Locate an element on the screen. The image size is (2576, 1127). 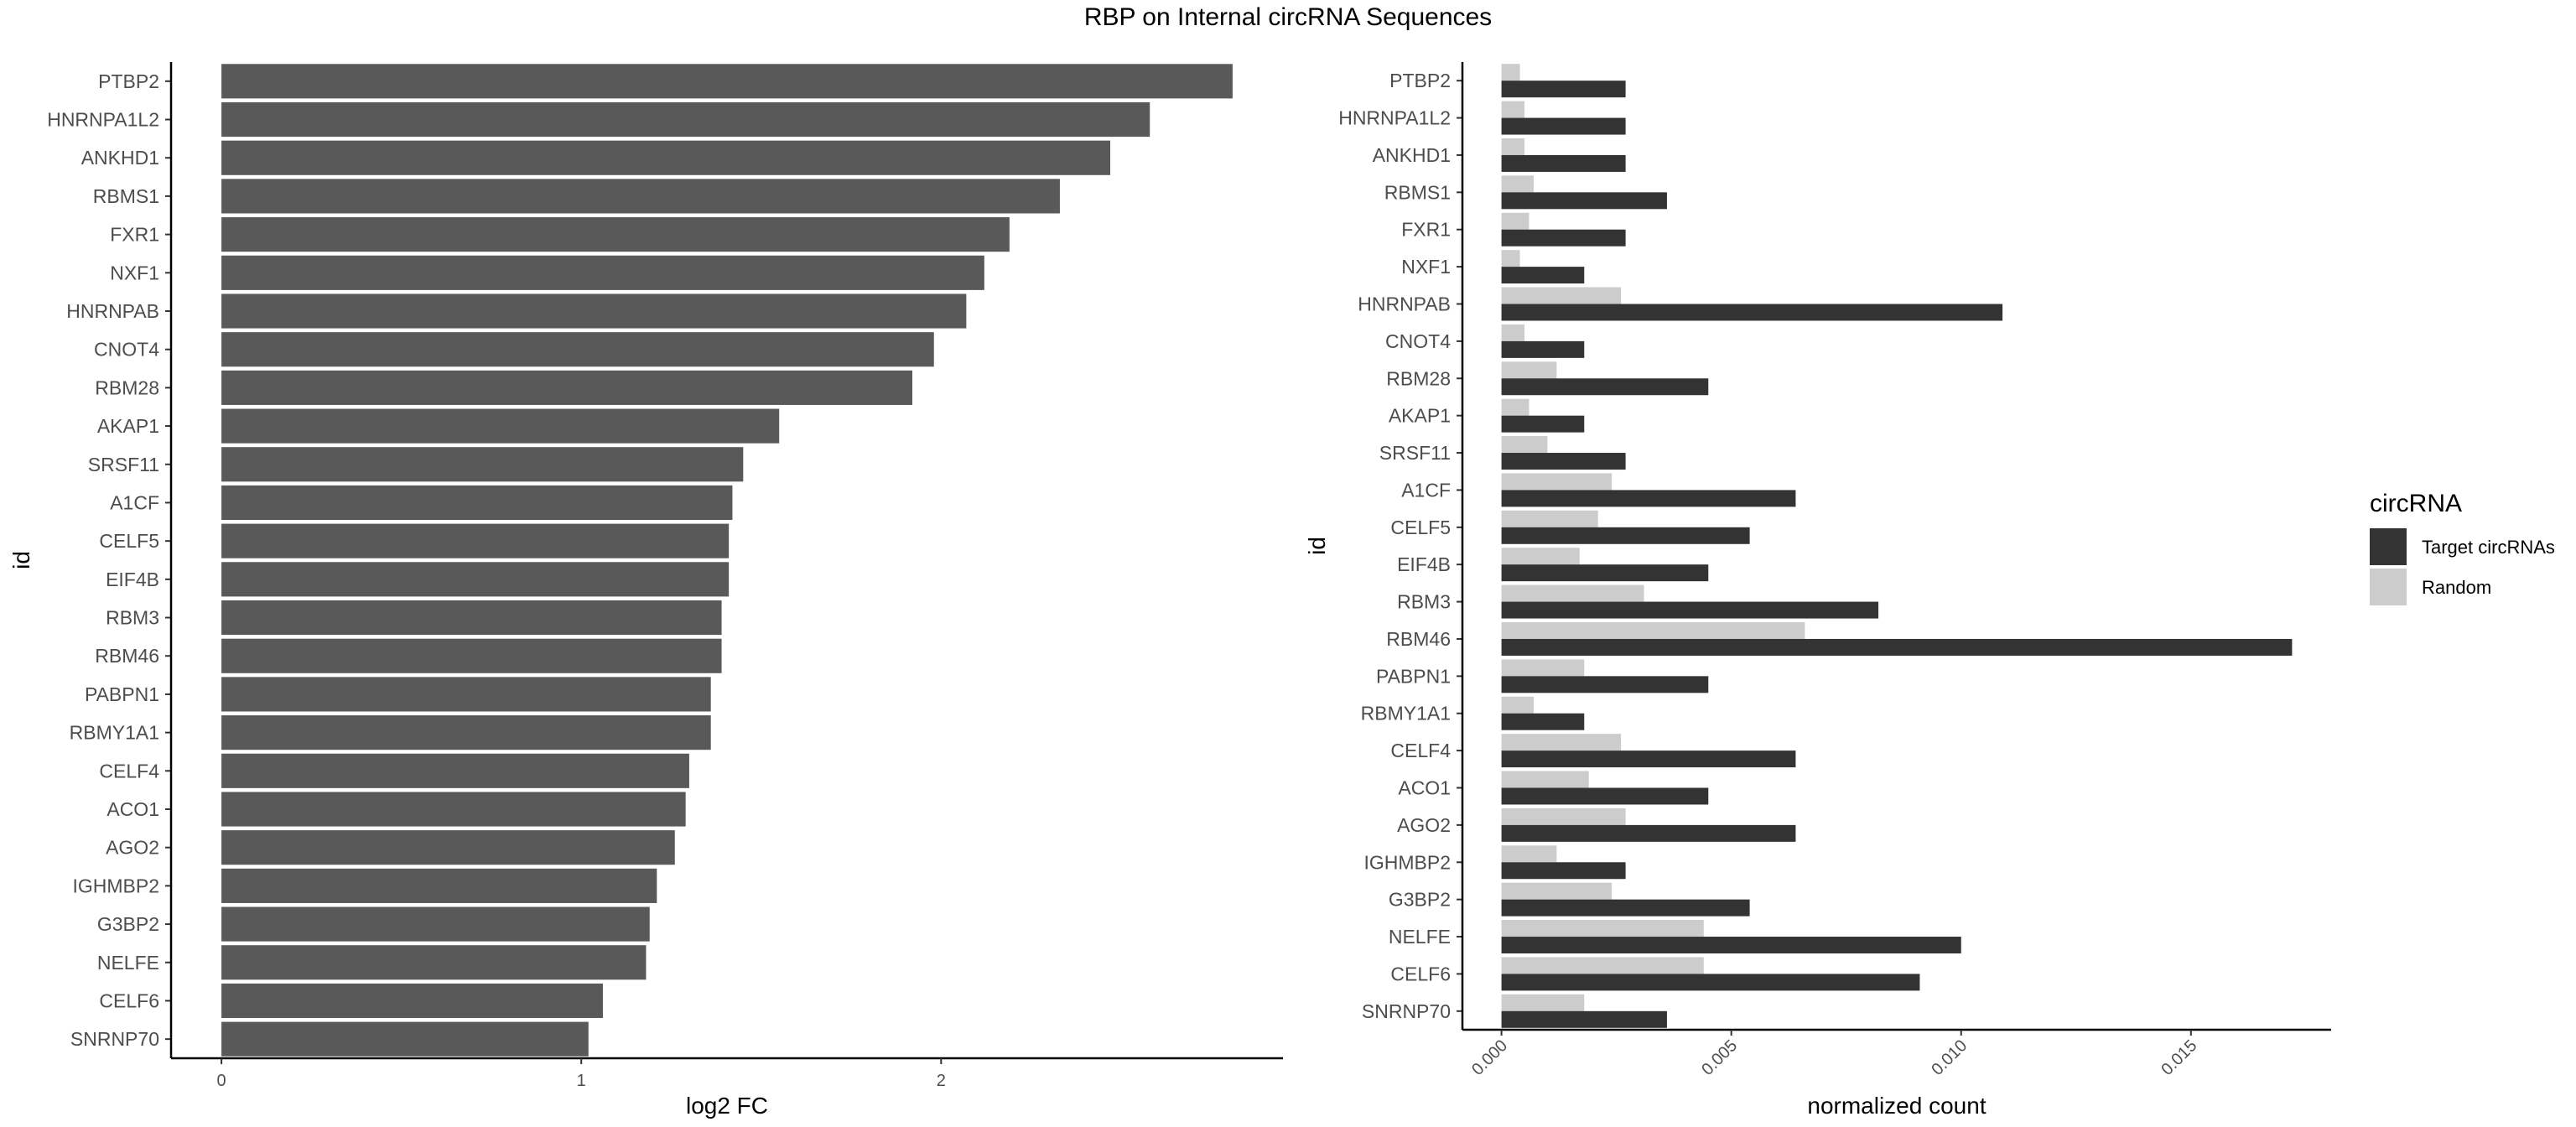
y-tick-label: NELFE is located at coordinates (1420, 937).